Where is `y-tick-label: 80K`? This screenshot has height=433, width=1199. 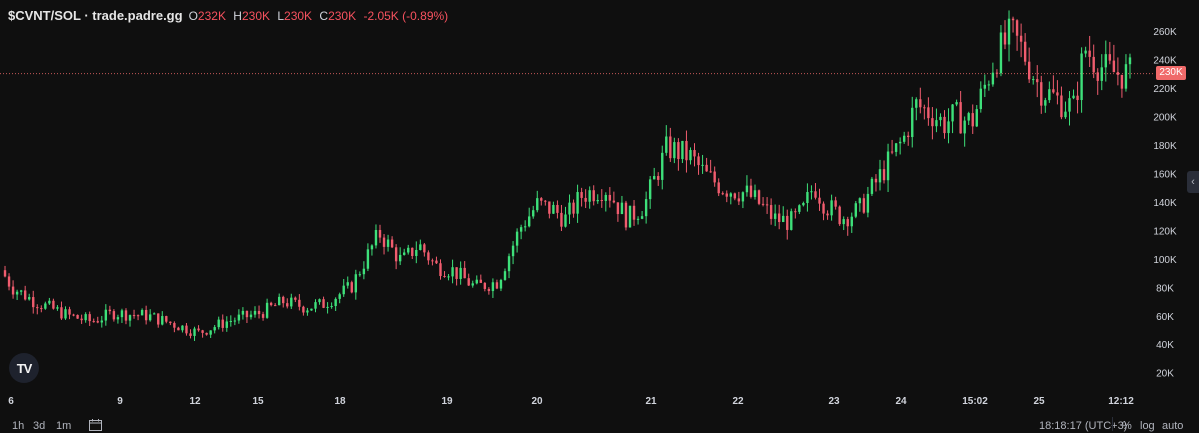 y-tick-label: 80K is located at coordinates (1165, 288).